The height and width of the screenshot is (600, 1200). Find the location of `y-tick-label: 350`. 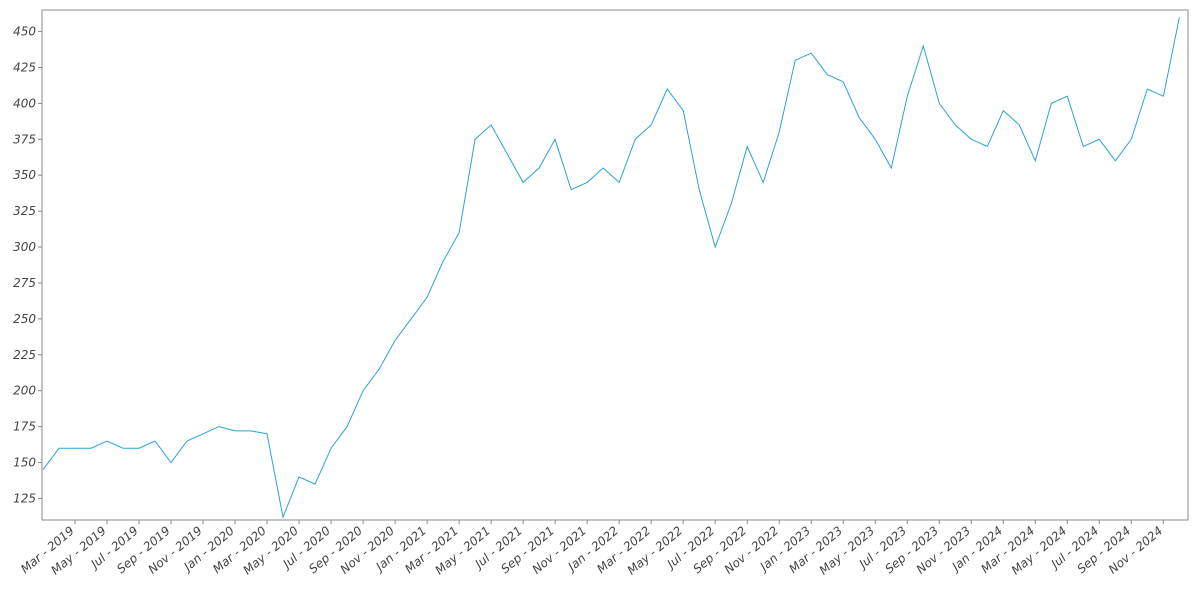

y-tick-label: 350 is located at coordinates (24, 175).